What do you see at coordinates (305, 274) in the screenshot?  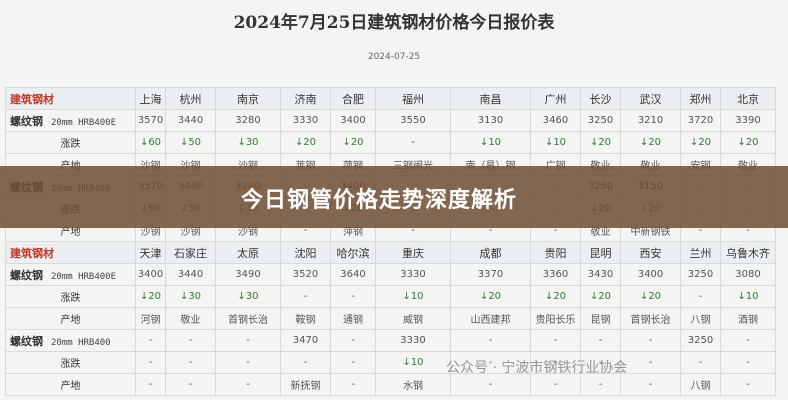 I see `cell: 3520` at bounding box center [305, 274].